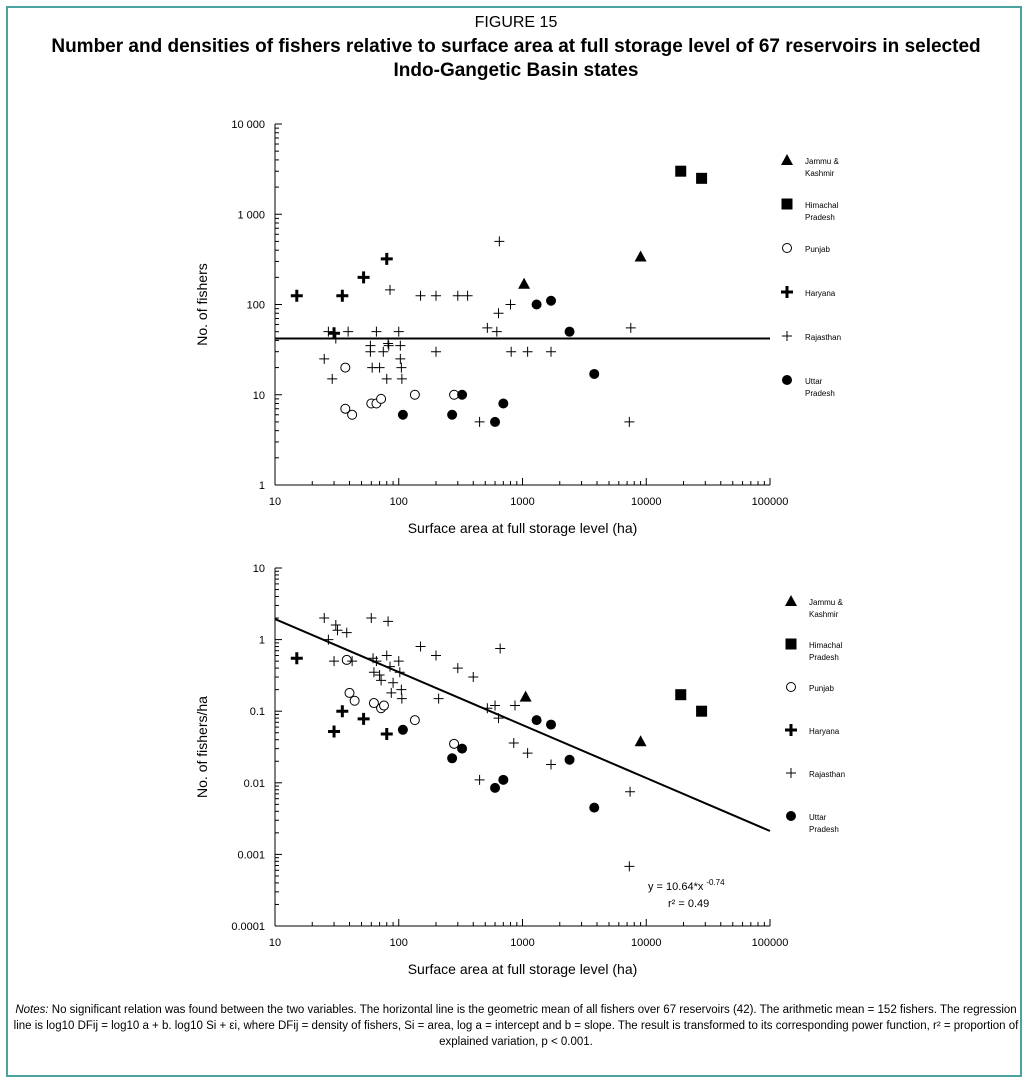 Image resolution: width=1032 pixels, height=1087 pixels. I want to click on y-tick-label: 10 000, so click(248, 125).